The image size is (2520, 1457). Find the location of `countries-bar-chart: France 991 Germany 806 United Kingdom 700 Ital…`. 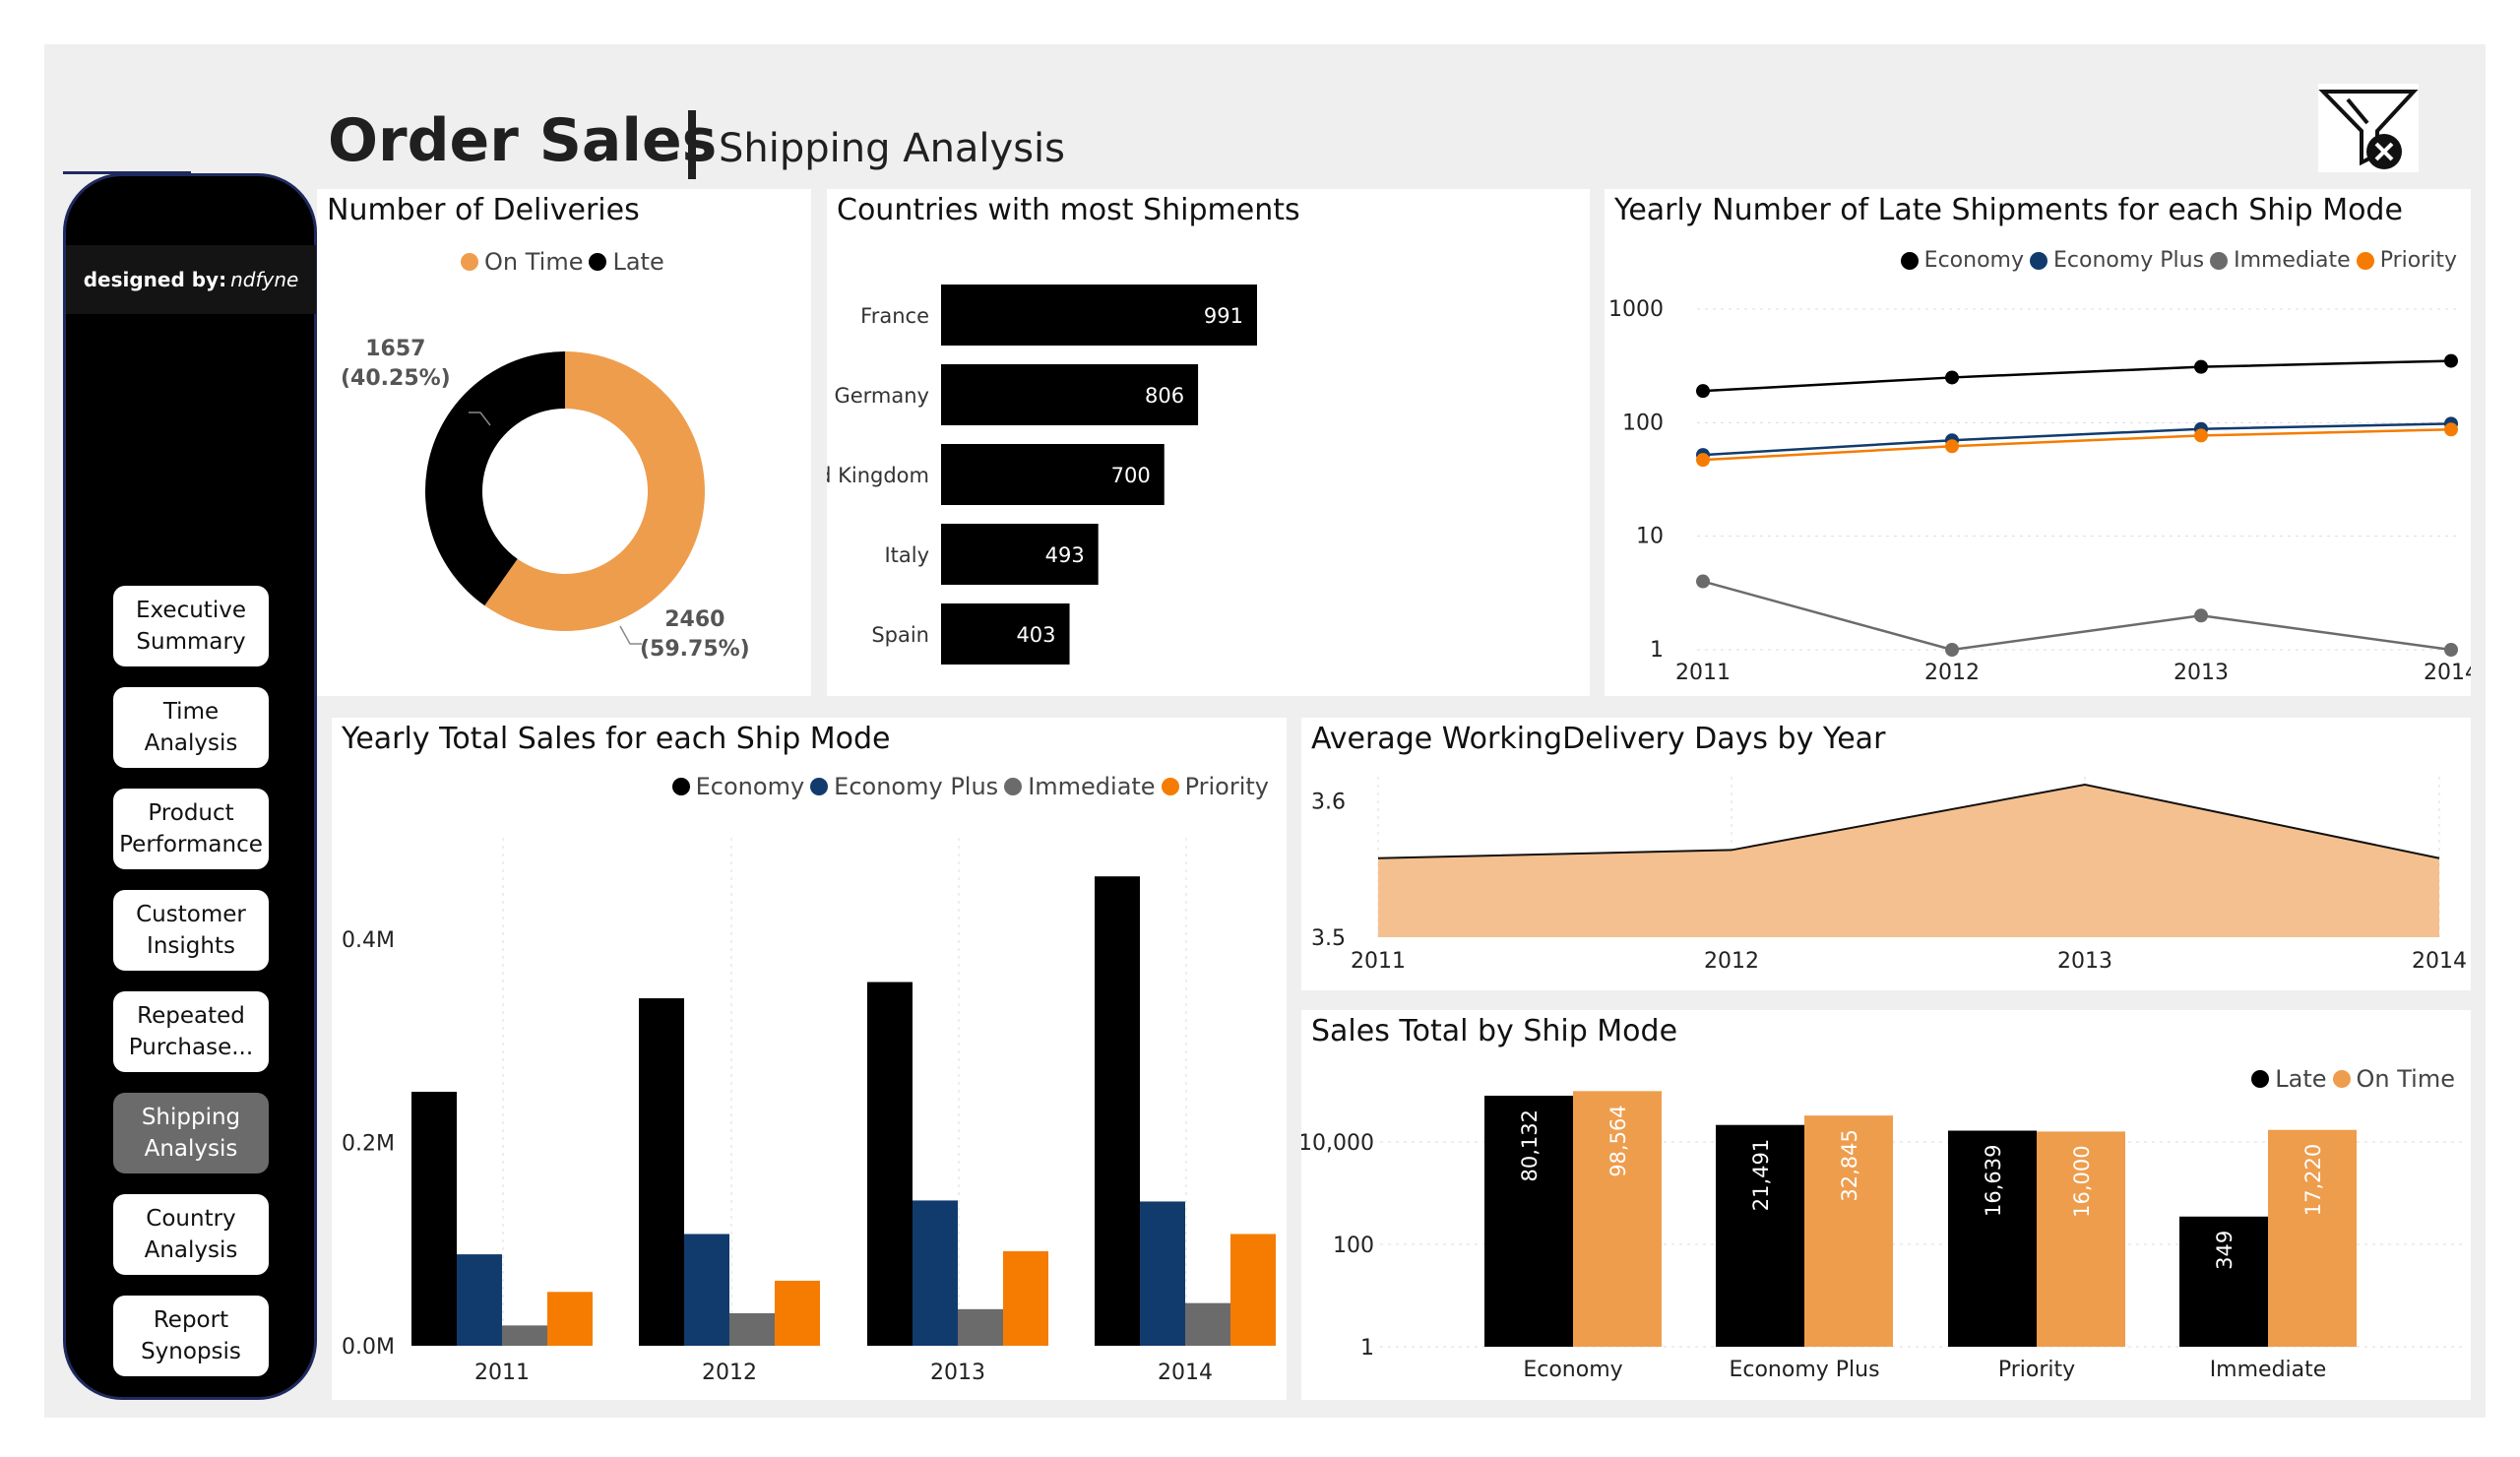

countries-bar-chart: France 991 Germany 806 United Kingdom 700 Ital… is located at coordinates (1042, 475).